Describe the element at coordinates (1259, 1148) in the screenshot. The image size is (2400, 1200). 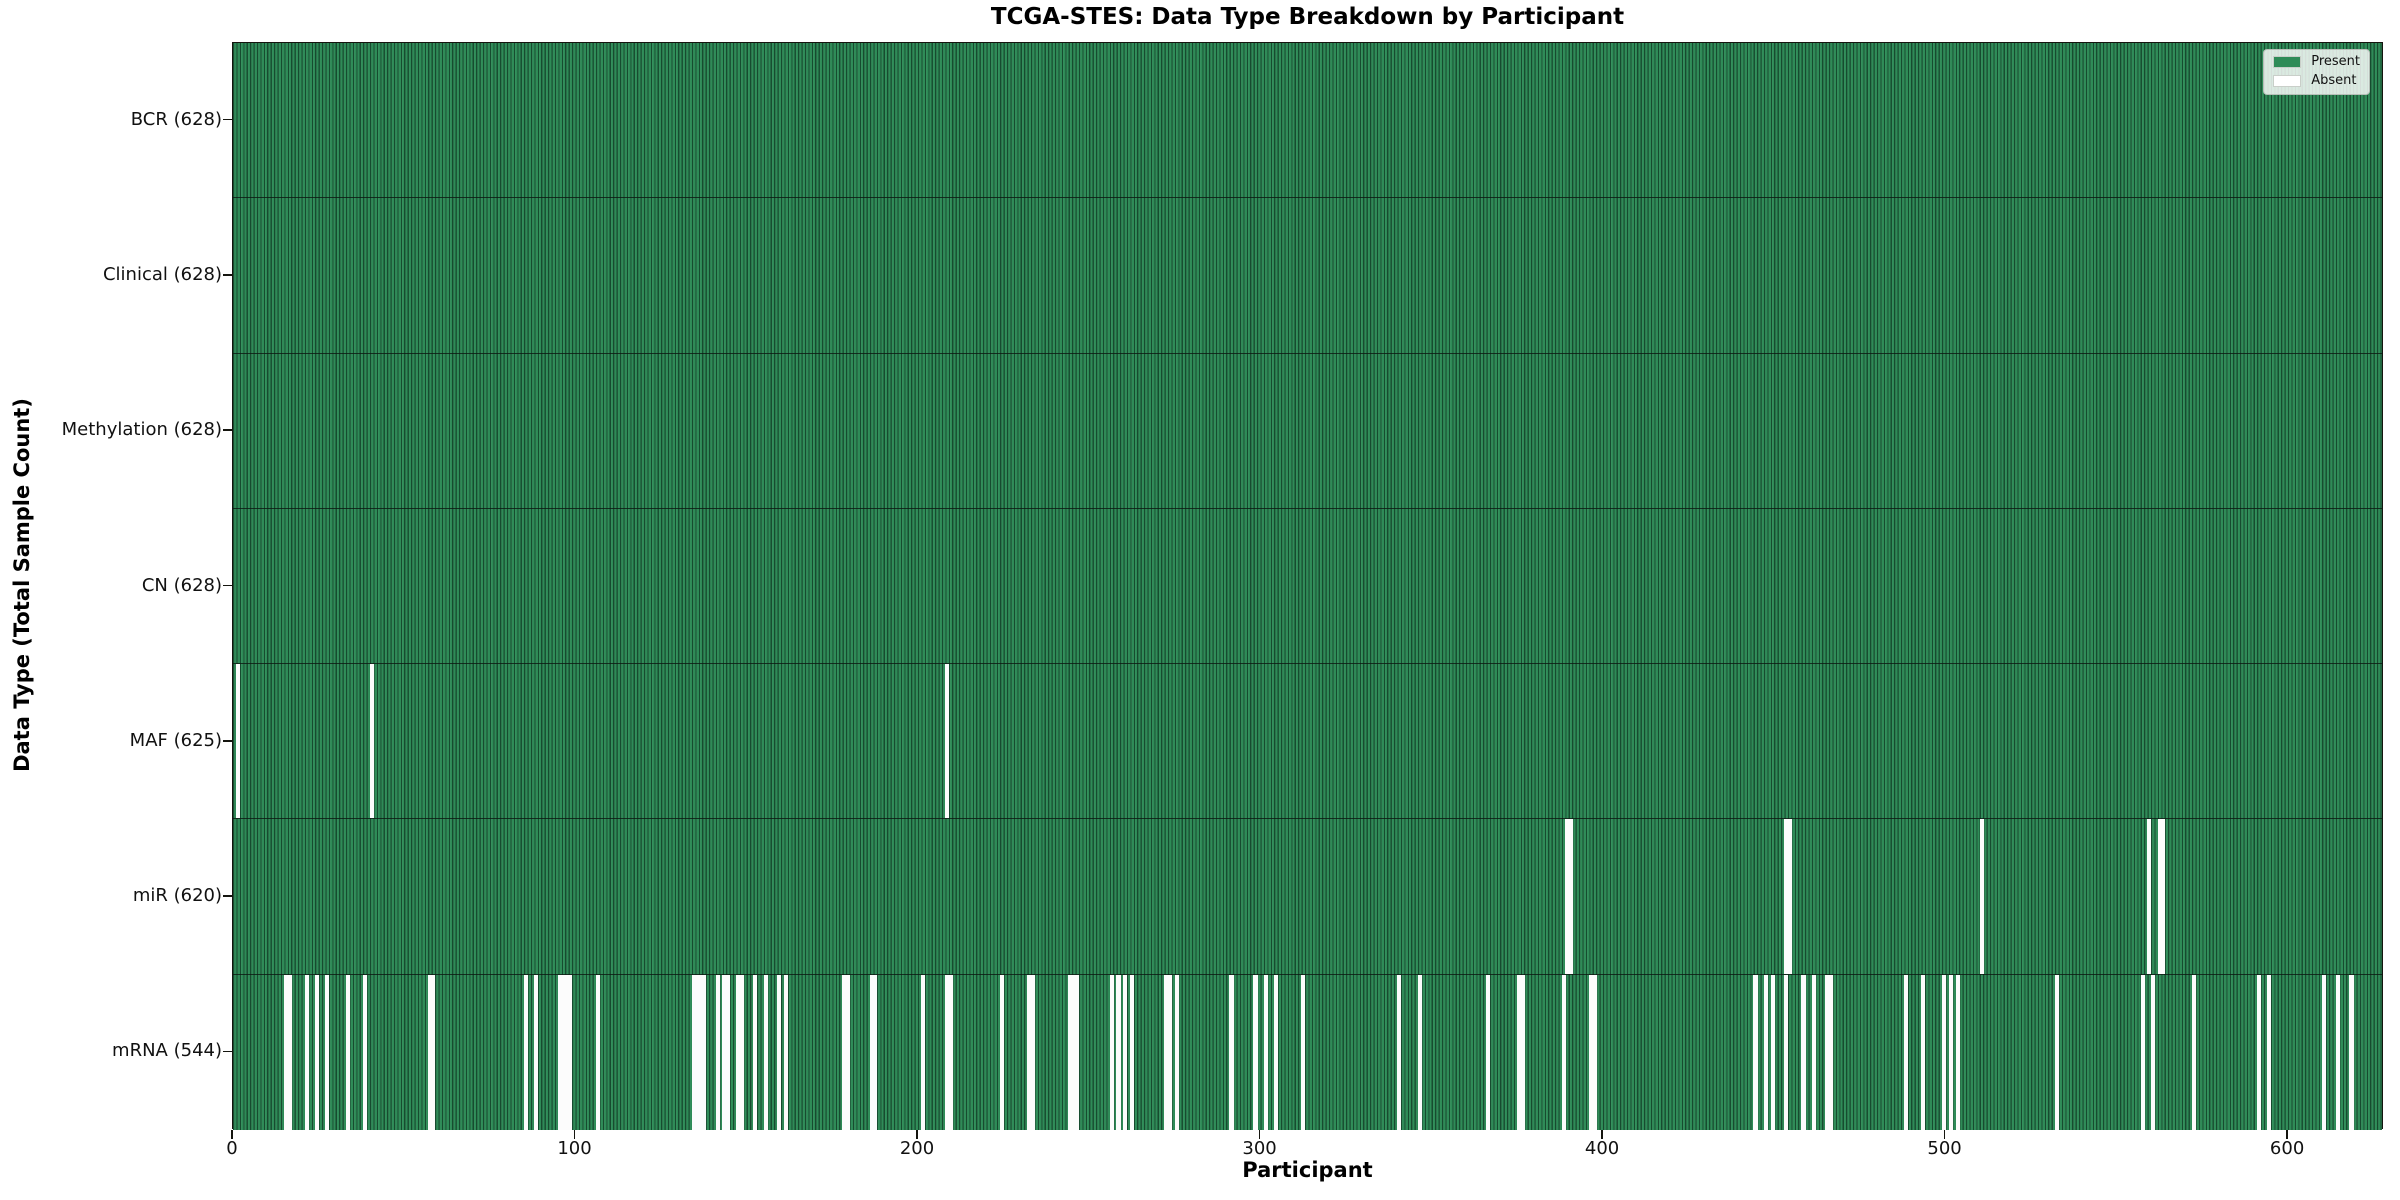
I see `x-tick-label: 300` at that location.